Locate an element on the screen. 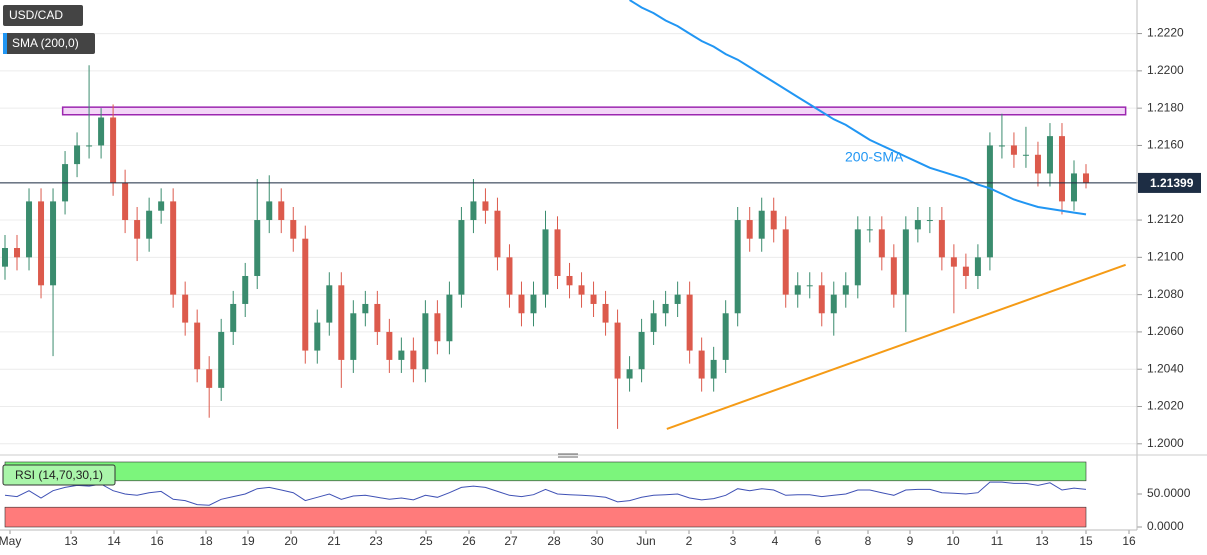 The image size is (1207, 555). last-price-label: 1.21399 is located at coordinates (1172, 183).